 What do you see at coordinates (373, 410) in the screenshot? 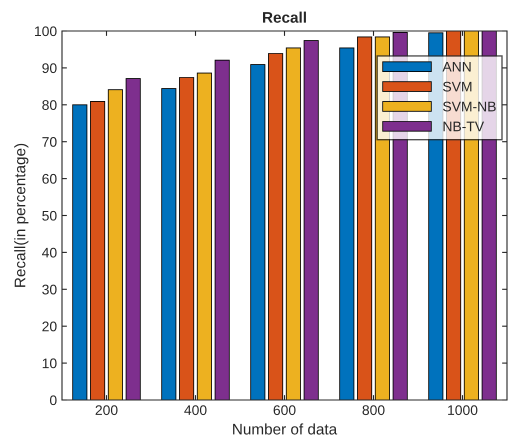
I see `x-tick-label: 800` at bounding box center [373, 410].